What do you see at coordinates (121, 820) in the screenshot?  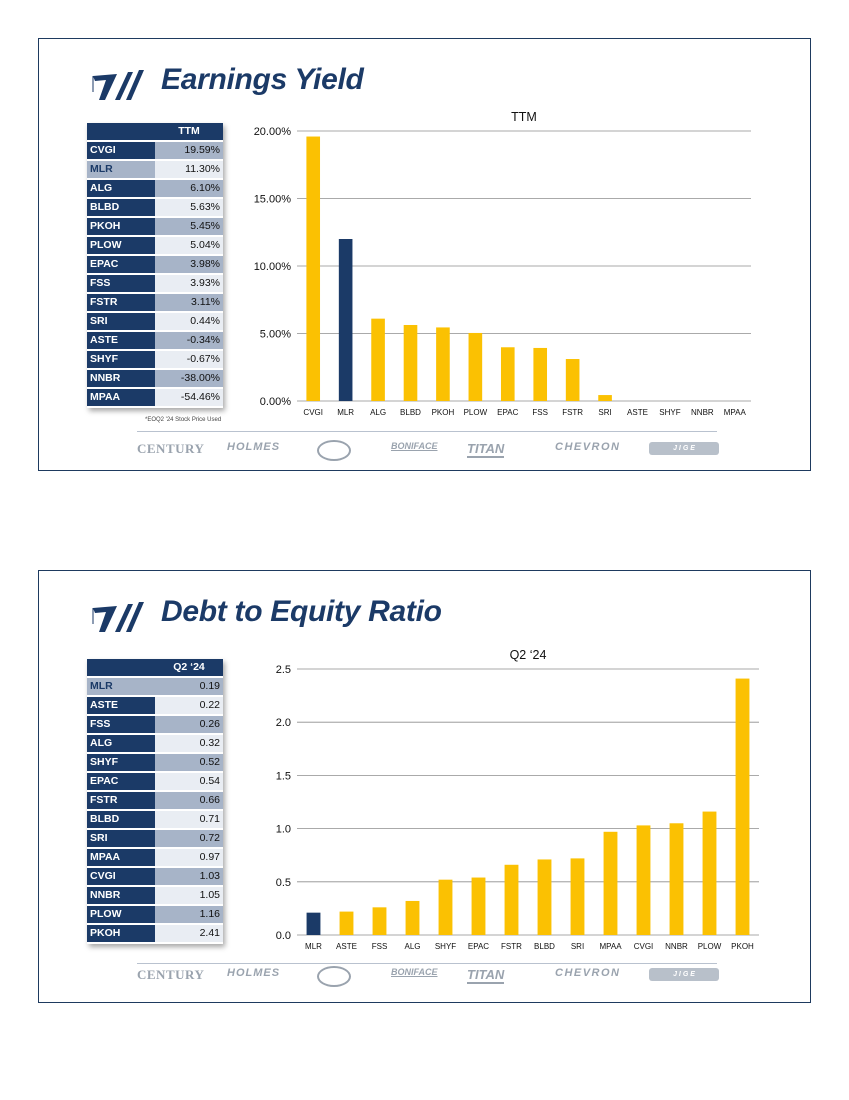 I see `ticker-cell: BLBD` at bounding box center [121, 820].